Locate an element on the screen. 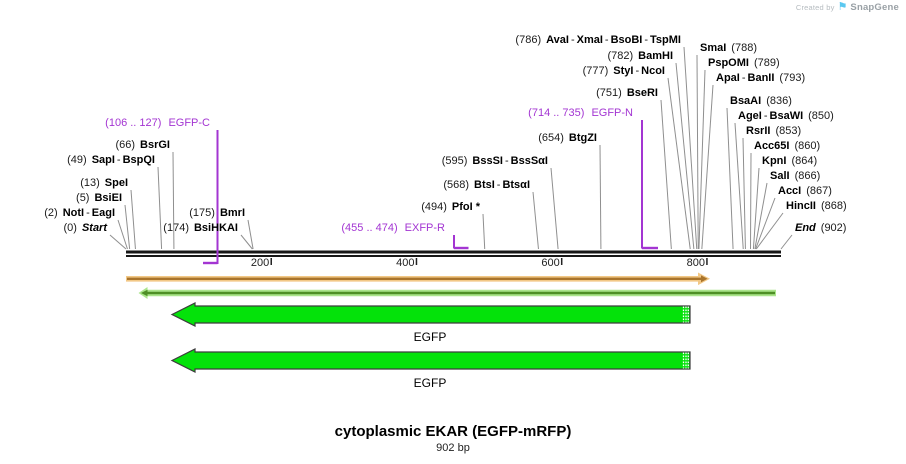  enzyme-label-RsrII-position: (853) is located at coordinates (788, 131).